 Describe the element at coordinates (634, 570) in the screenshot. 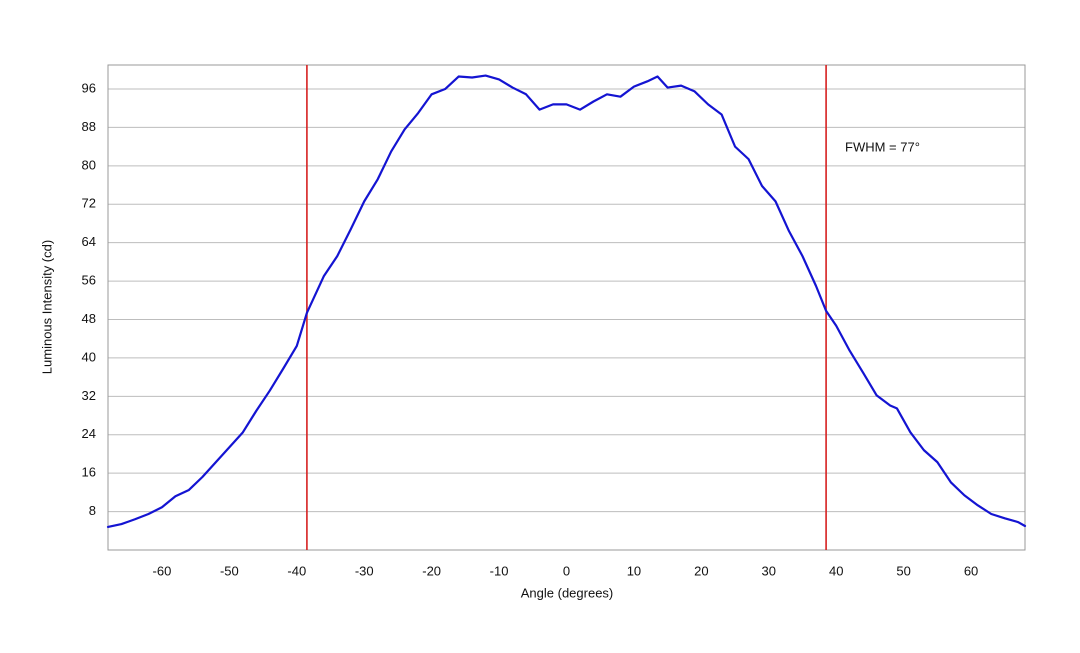

I see `x-tick-label: 10` at that location.